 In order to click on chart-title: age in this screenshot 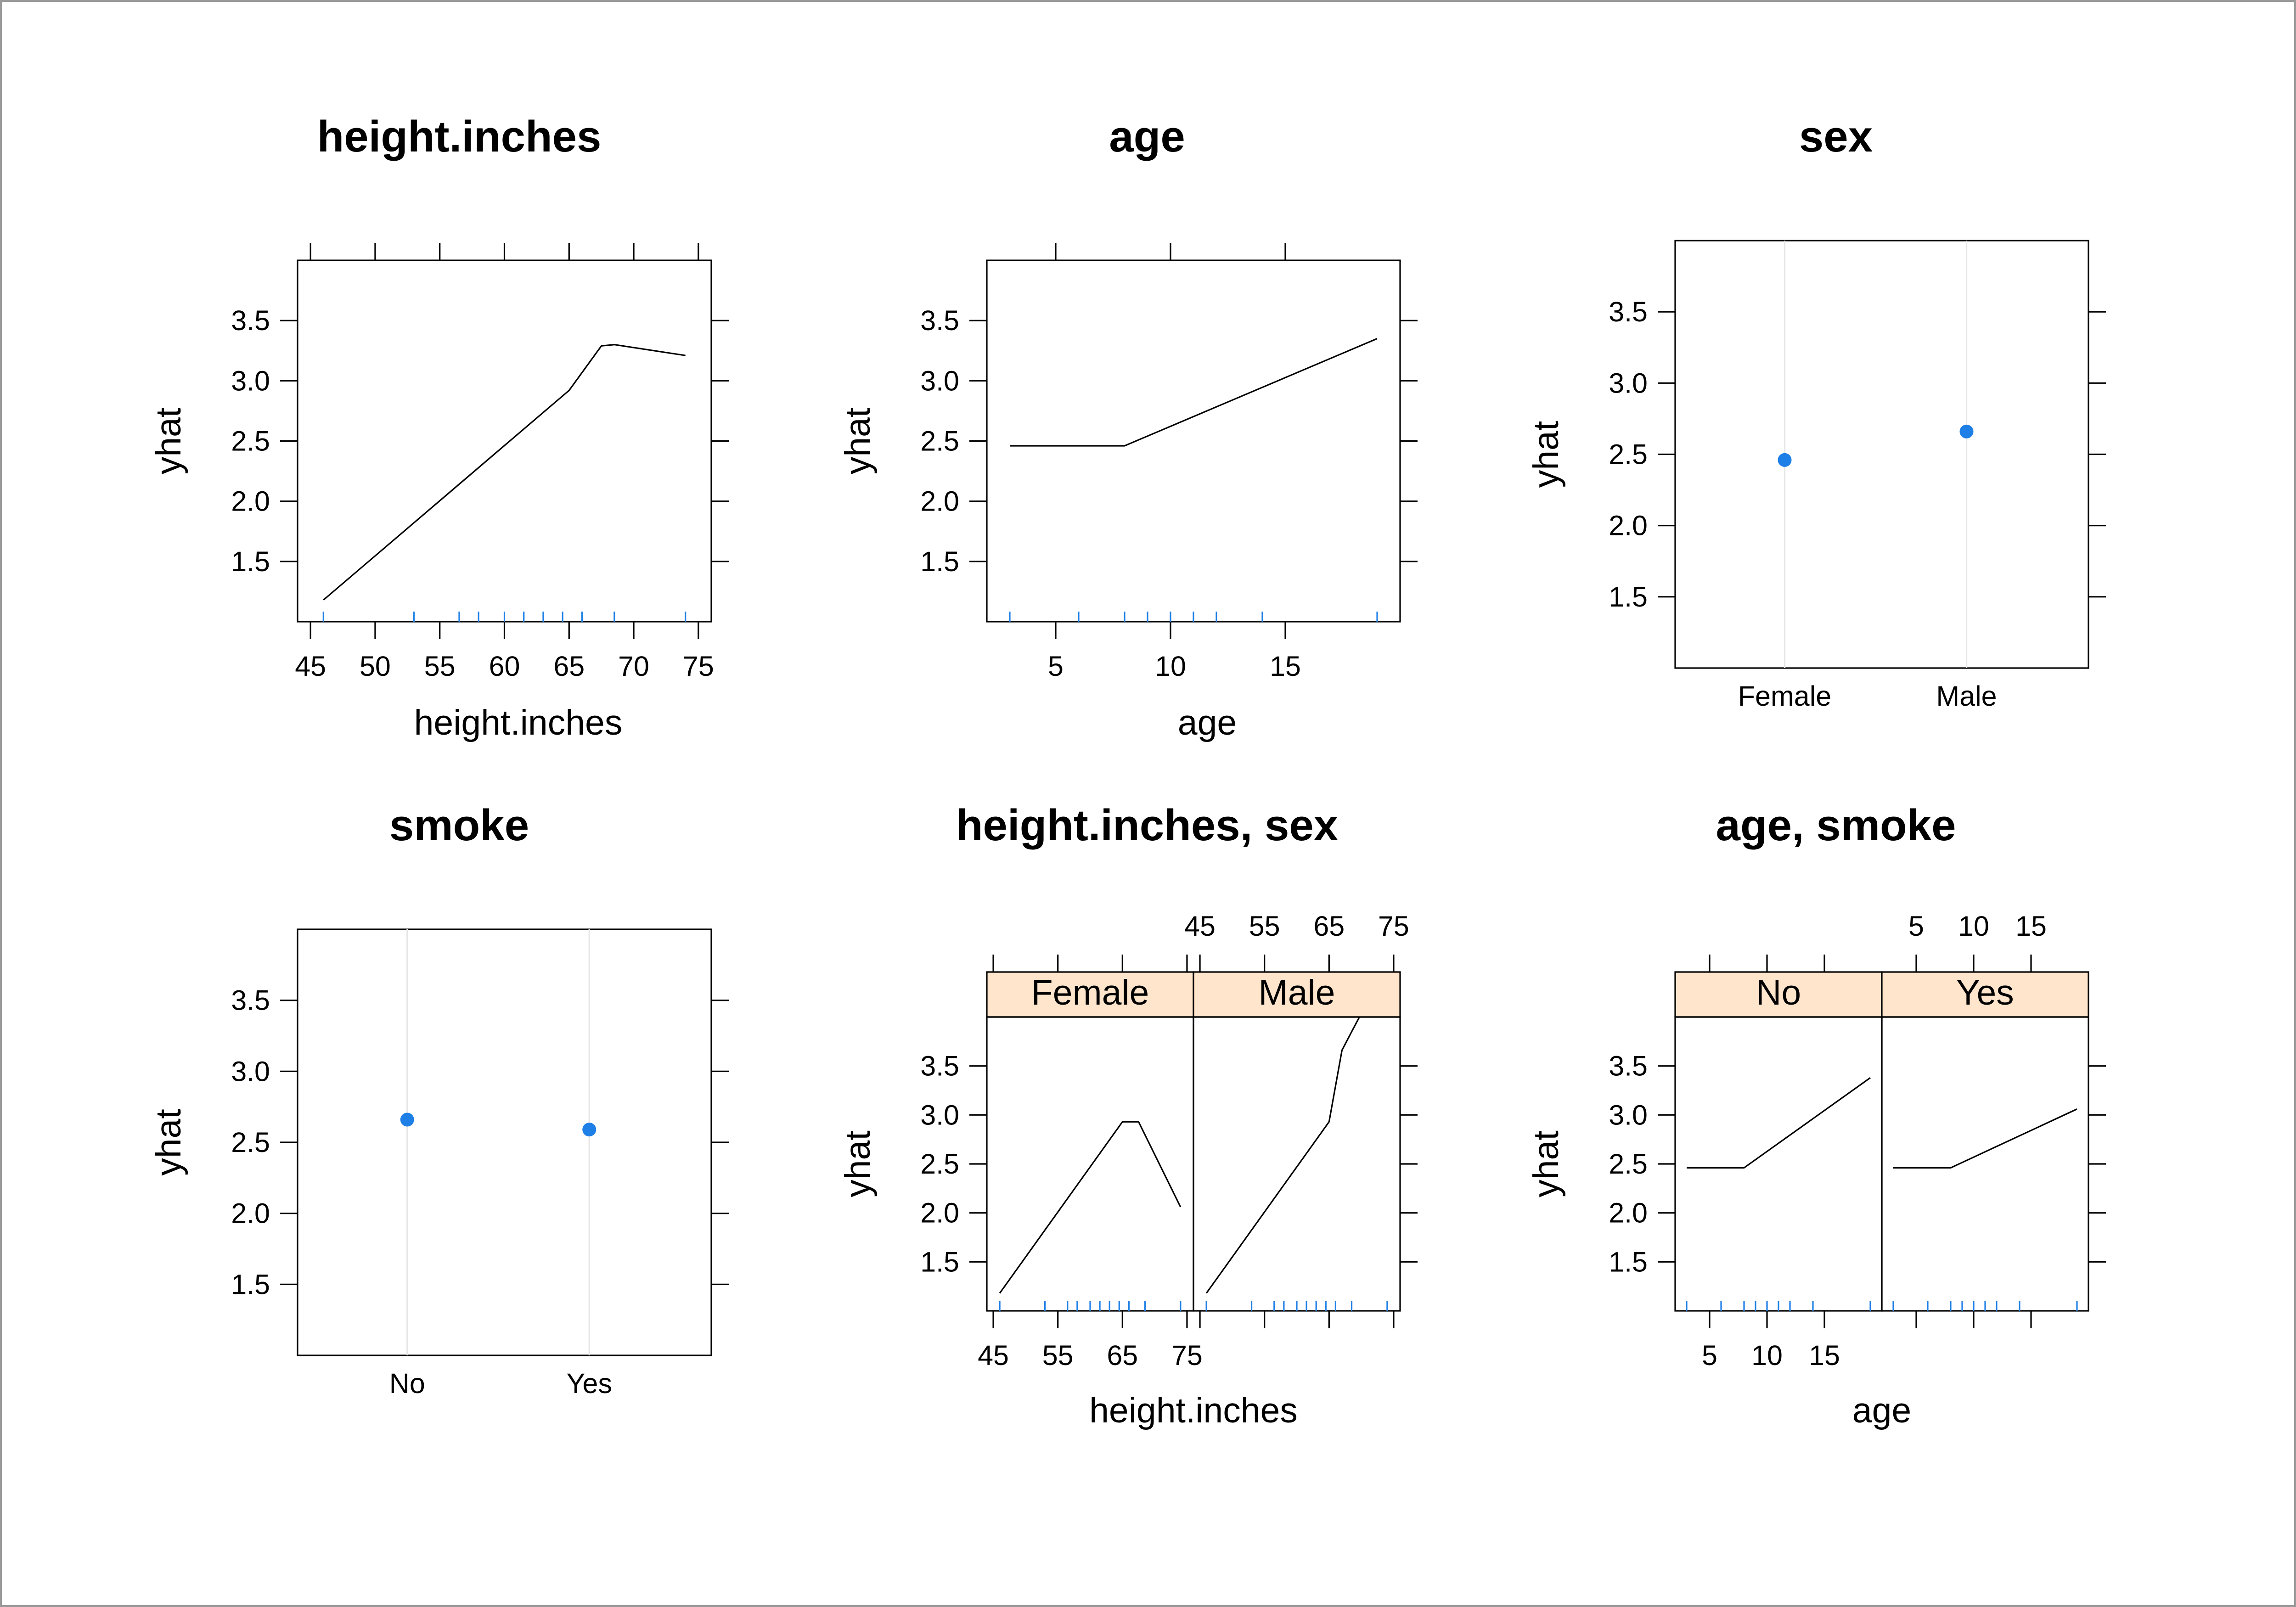, I will do `click(1147, 136)`.